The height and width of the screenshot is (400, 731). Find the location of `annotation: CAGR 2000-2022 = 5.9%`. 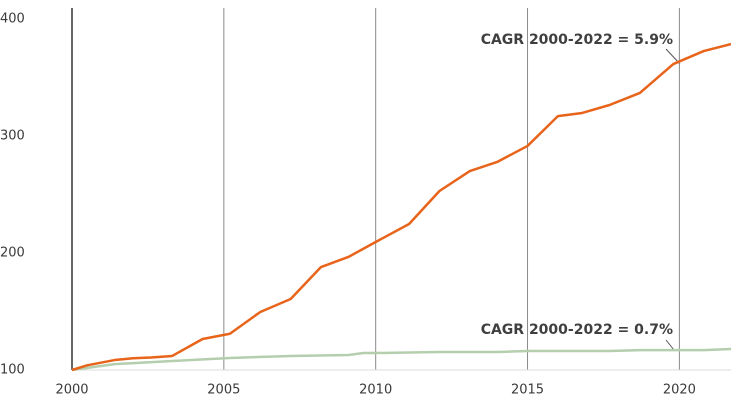

annotation: CAGR 2000-2022 = 5.9% is located at coordinates (577, 40).